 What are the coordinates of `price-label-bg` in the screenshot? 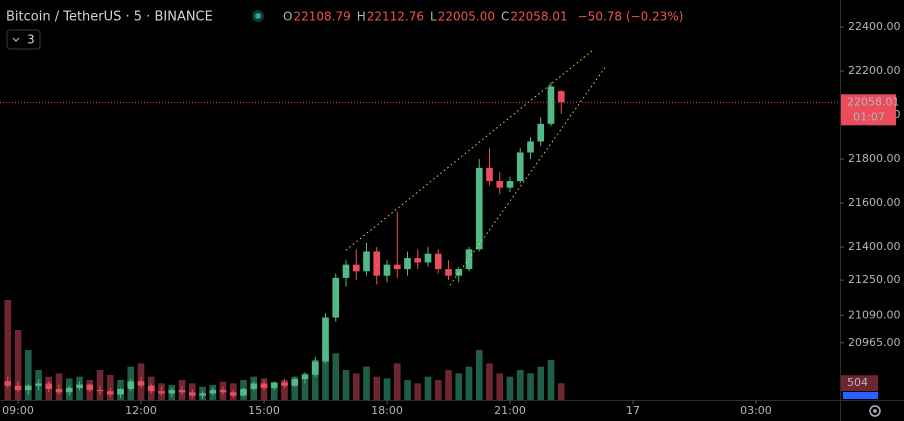 It's located at (868, 110).